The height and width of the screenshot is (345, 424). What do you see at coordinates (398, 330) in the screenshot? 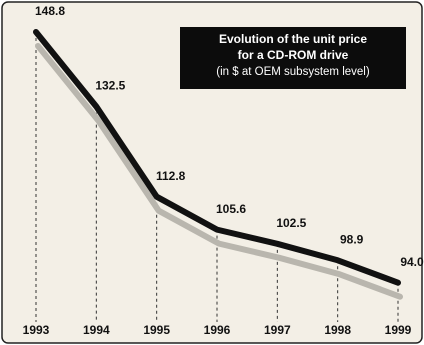
I see `x-tick-label: 1999` at bounding box center [398, 330].